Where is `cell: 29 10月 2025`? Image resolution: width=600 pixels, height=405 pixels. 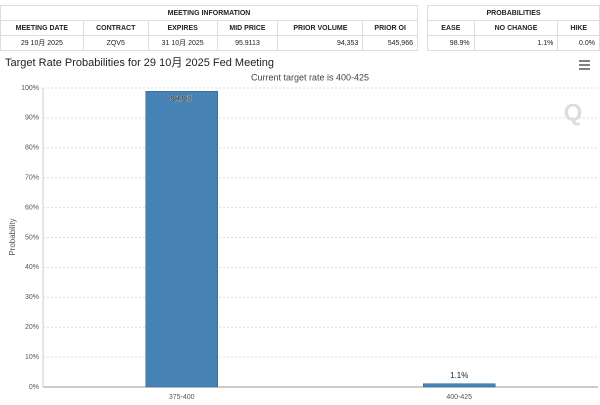
cell: 29 10月 2025 is located at coordinates (42, 43).